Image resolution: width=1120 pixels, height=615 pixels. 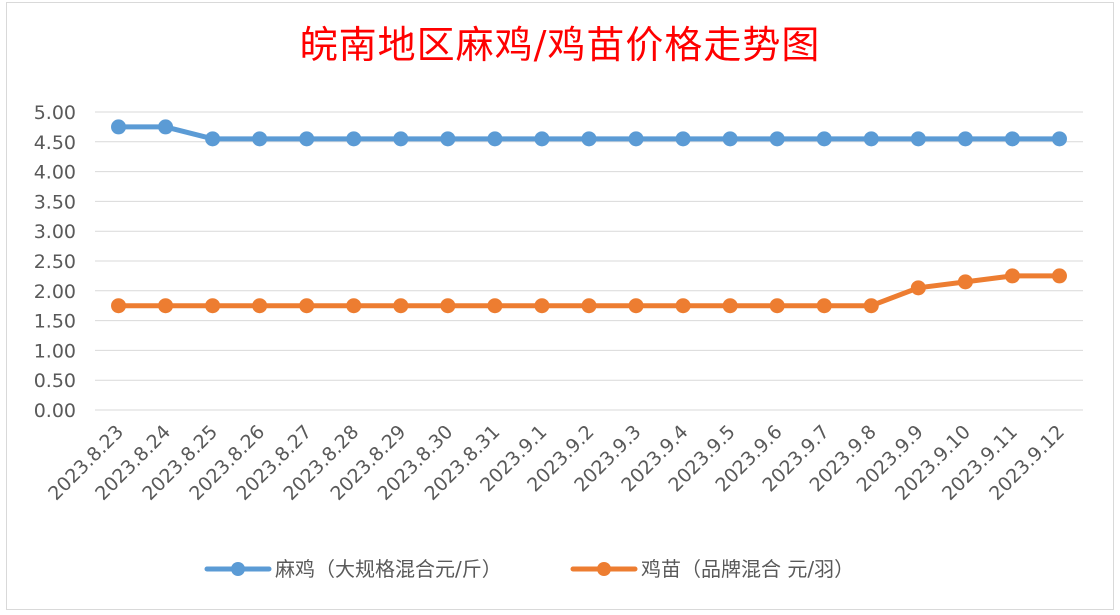 I want to click on y-tick-label: 2.50, so click(x=55, y=262).